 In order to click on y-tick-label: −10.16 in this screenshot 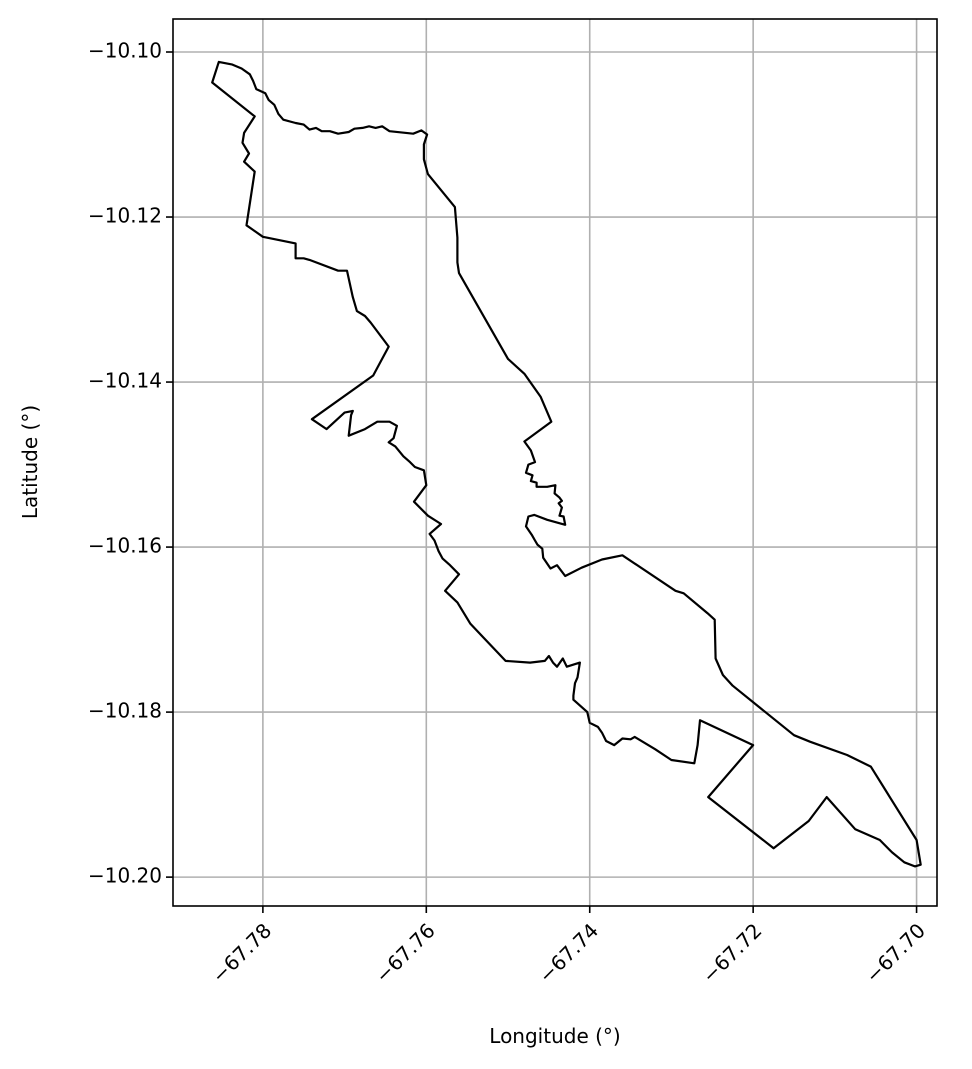, I will do `click(125, 546)`.